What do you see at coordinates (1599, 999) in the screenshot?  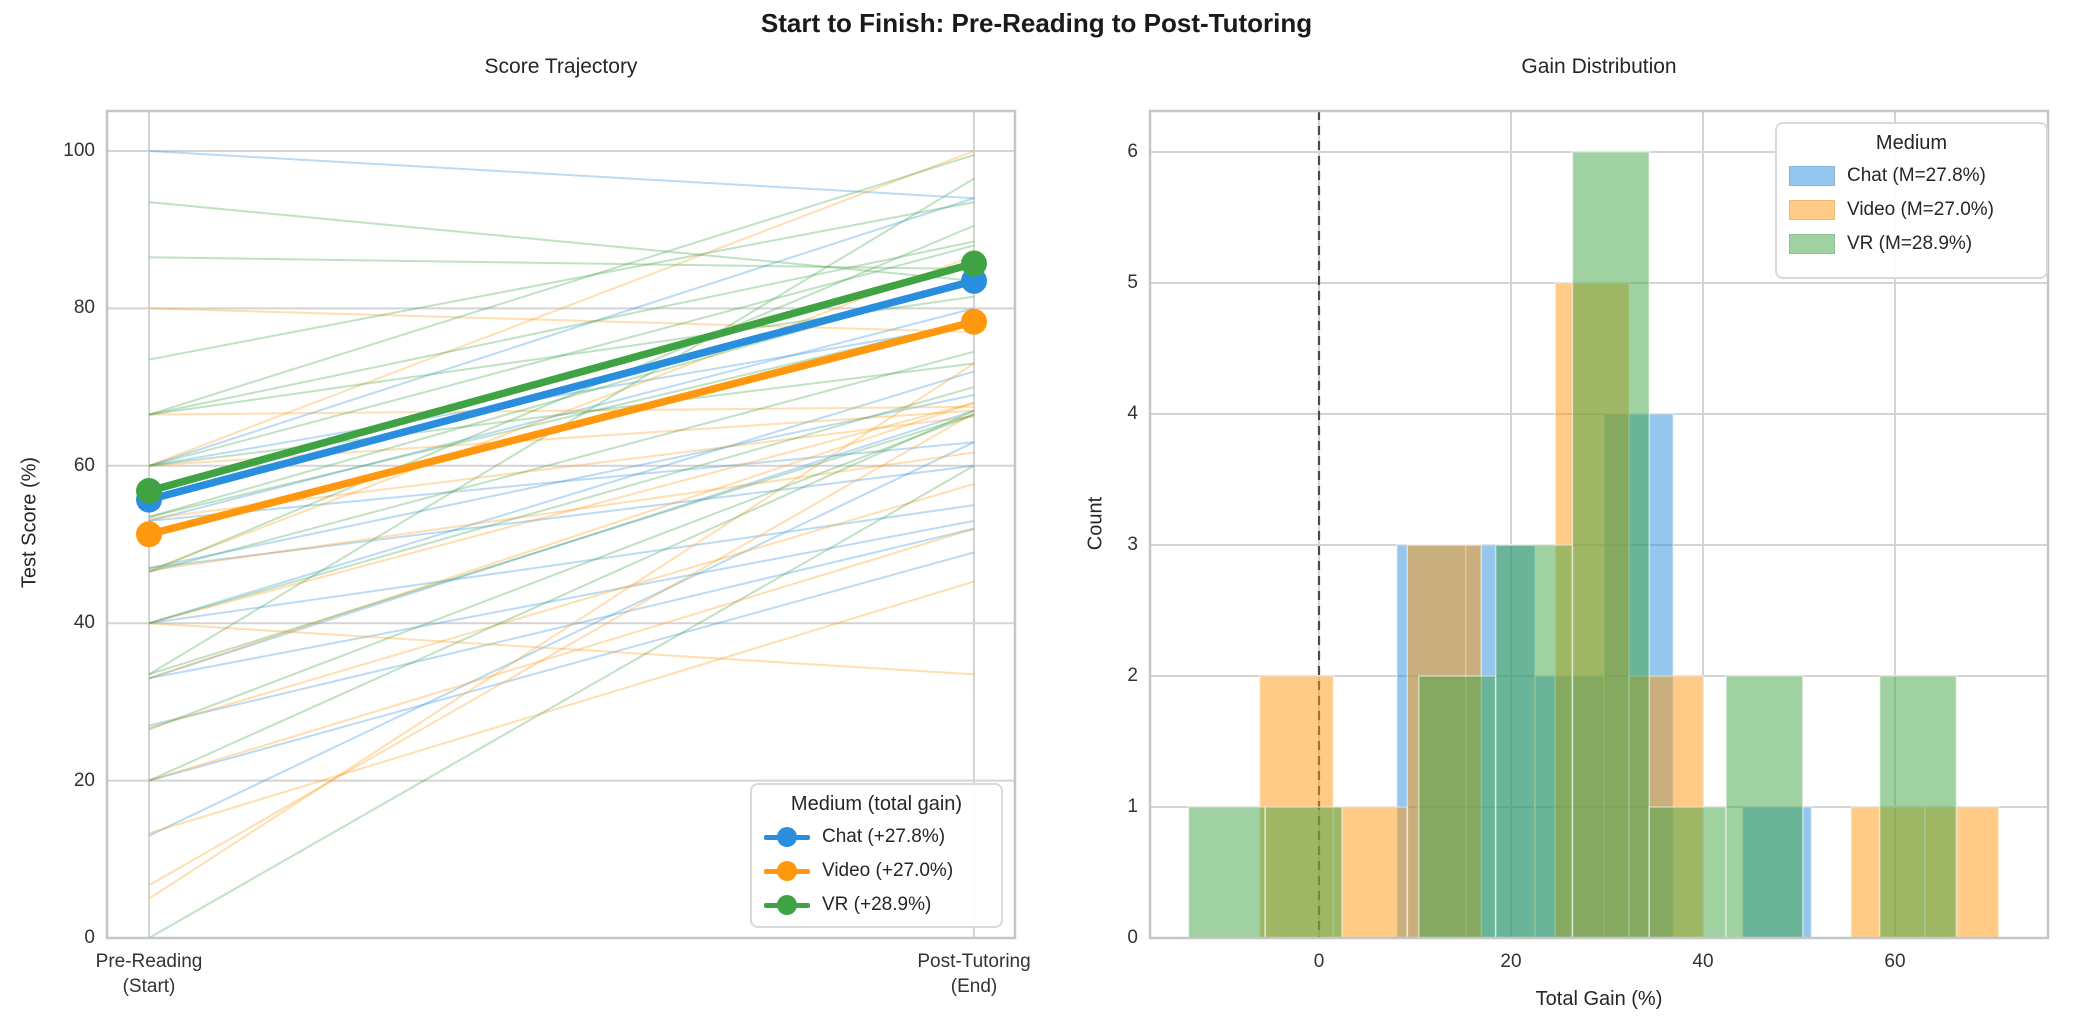 I see `right-x-axis-label: Total Gain (%)` at bounding box center [1599, 999].